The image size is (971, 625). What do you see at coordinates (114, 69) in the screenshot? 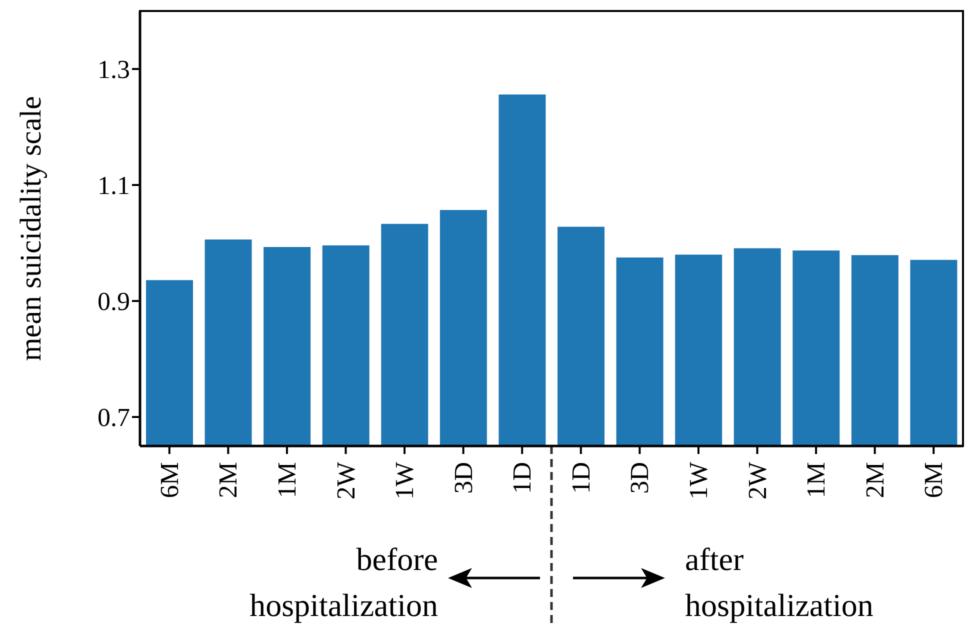
I see `y-tick-label: 1.3` at bounding box center [114, 69].